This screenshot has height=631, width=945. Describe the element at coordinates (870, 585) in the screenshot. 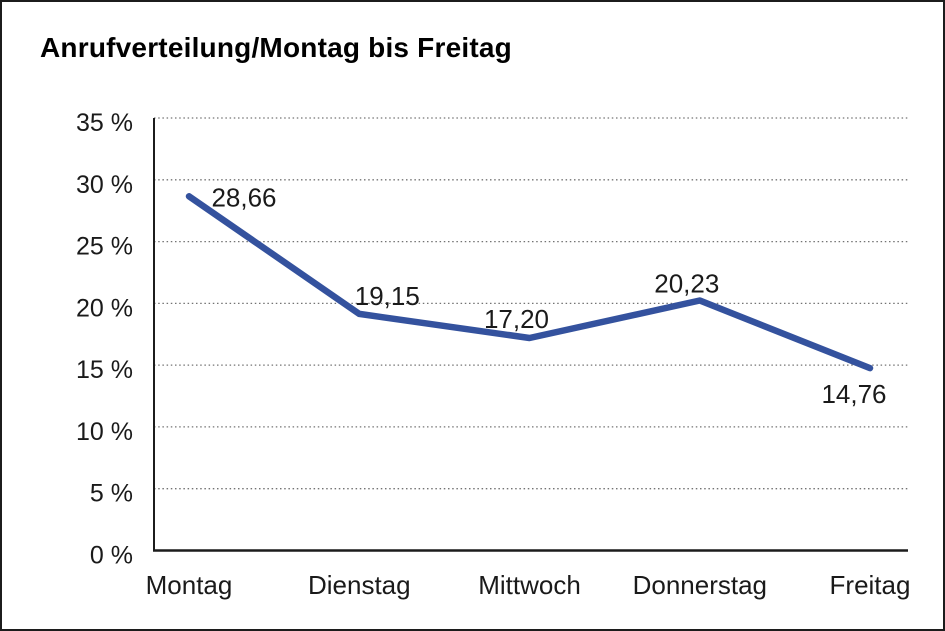

I see `x-category-label: Freitag` at that location.